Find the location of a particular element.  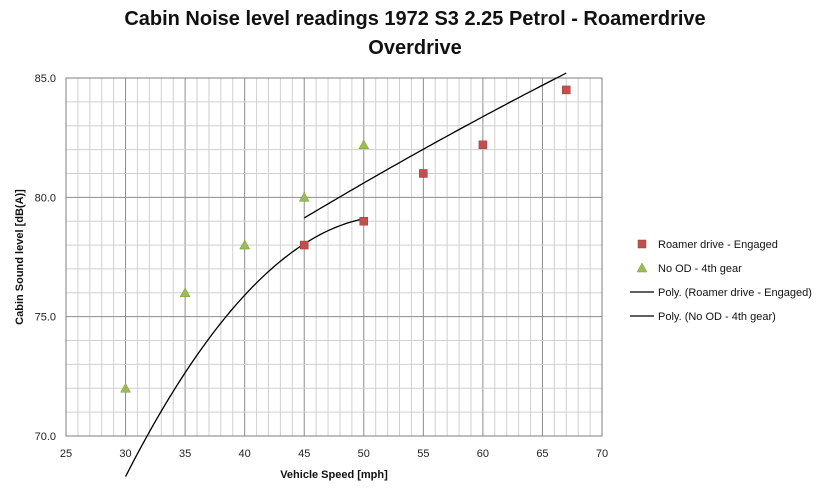

x-tick-label: 25 is located at coordinates (66, 454).